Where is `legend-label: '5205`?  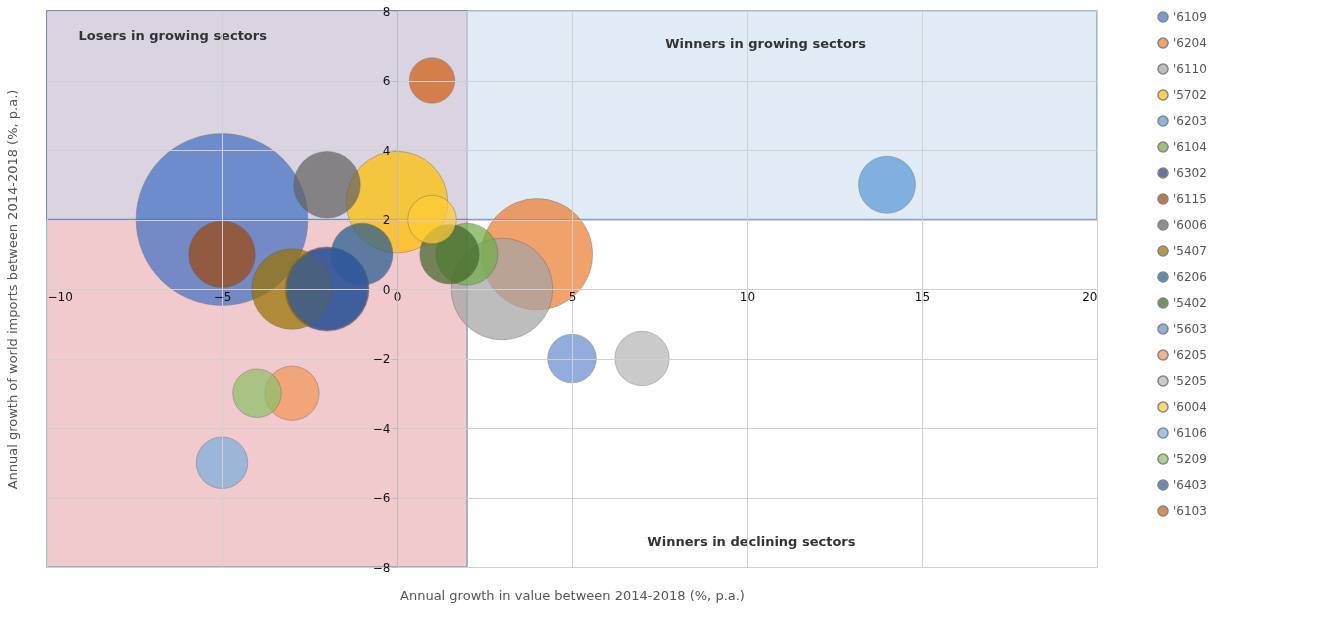
legend-label: '5205 is located at coordinates (1190, 381).